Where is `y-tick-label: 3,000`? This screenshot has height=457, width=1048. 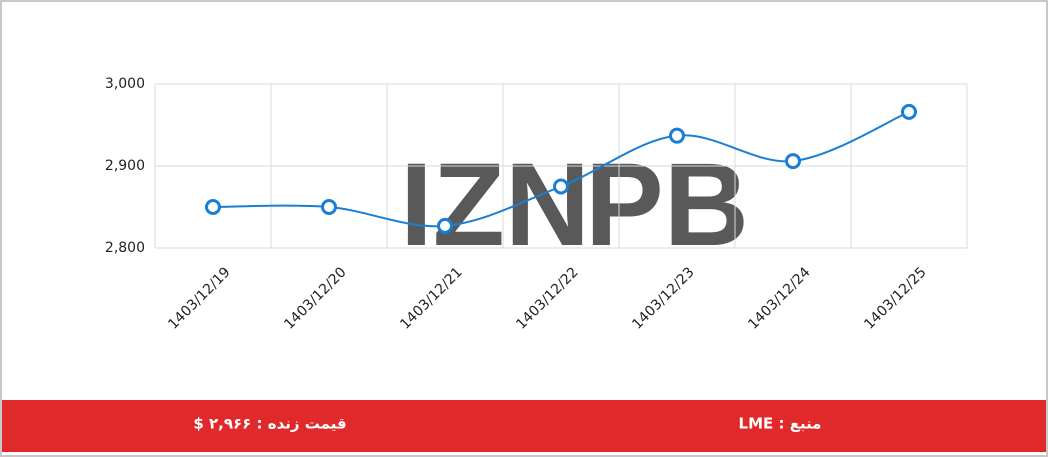
y-tick-label: 3,000 is located at coordinates (125, 84).